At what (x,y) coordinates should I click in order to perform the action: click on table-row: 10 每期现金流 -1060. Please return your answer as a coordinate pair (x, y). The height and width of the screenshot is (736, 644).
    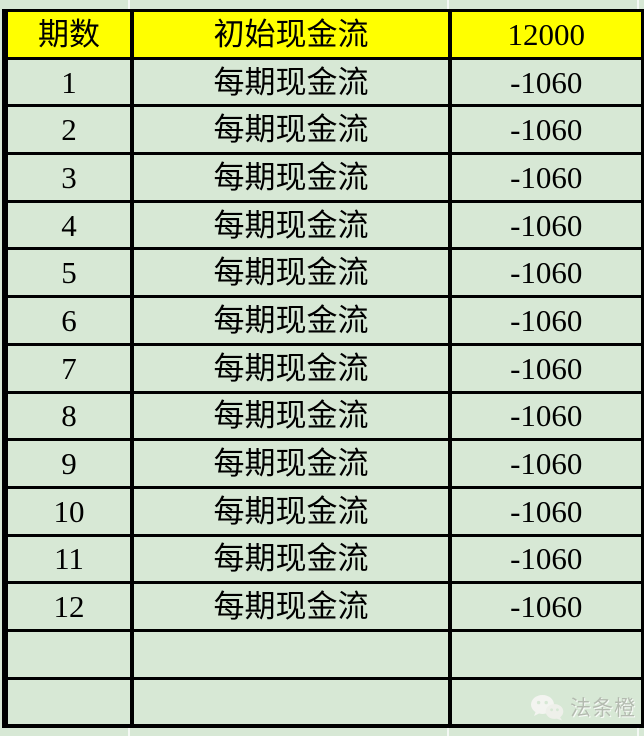
    Looking at the image, I should click on (323, 511).